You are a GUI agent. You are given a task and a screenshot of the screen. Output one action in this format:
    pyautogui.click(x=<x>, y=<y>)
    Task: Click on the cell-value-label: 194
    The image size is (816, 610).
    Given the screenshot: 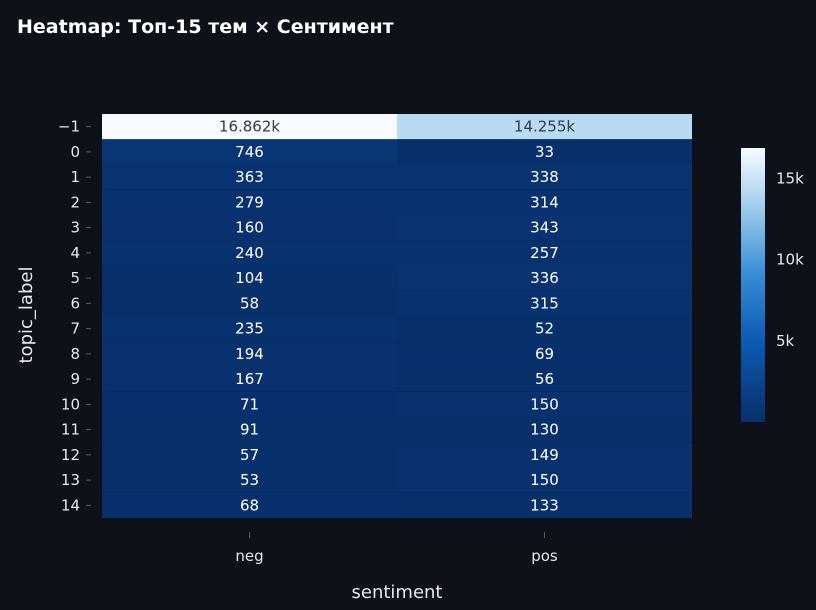 What is the action you would take?
    pyautogui.click(x=249, y=354)
    